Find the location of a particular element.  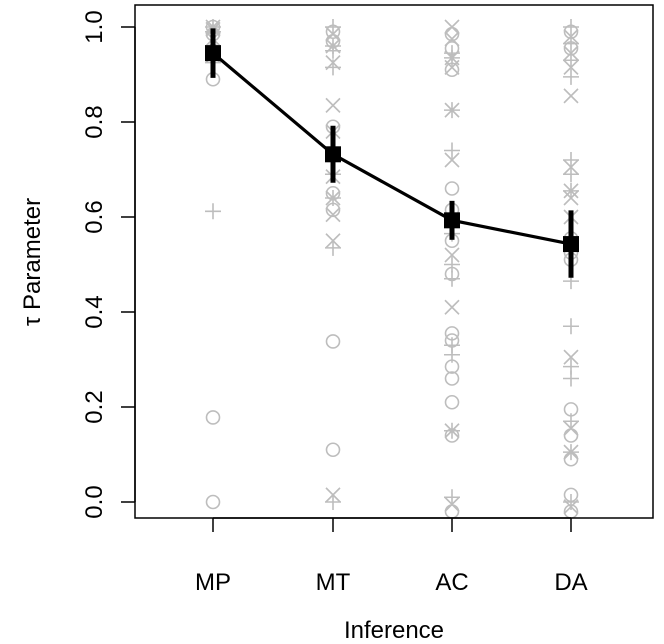

y-tick-label: 1.0 is located at coordinates (94, 26).